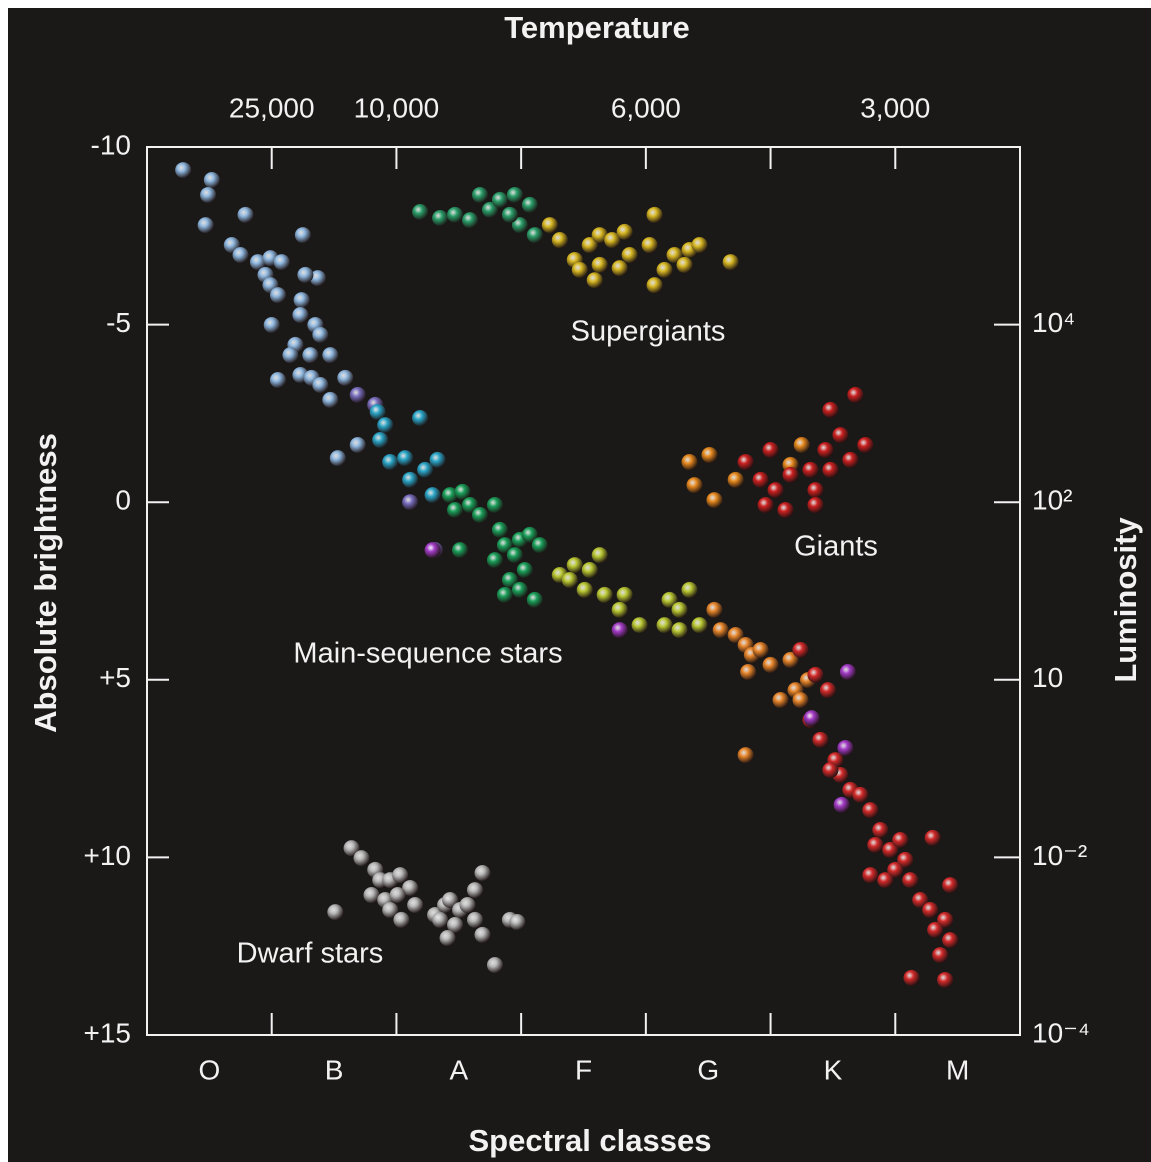 This screenshot has width=1151, height=1162. I want to click on y-tick-label: +10, so click(108, 855).